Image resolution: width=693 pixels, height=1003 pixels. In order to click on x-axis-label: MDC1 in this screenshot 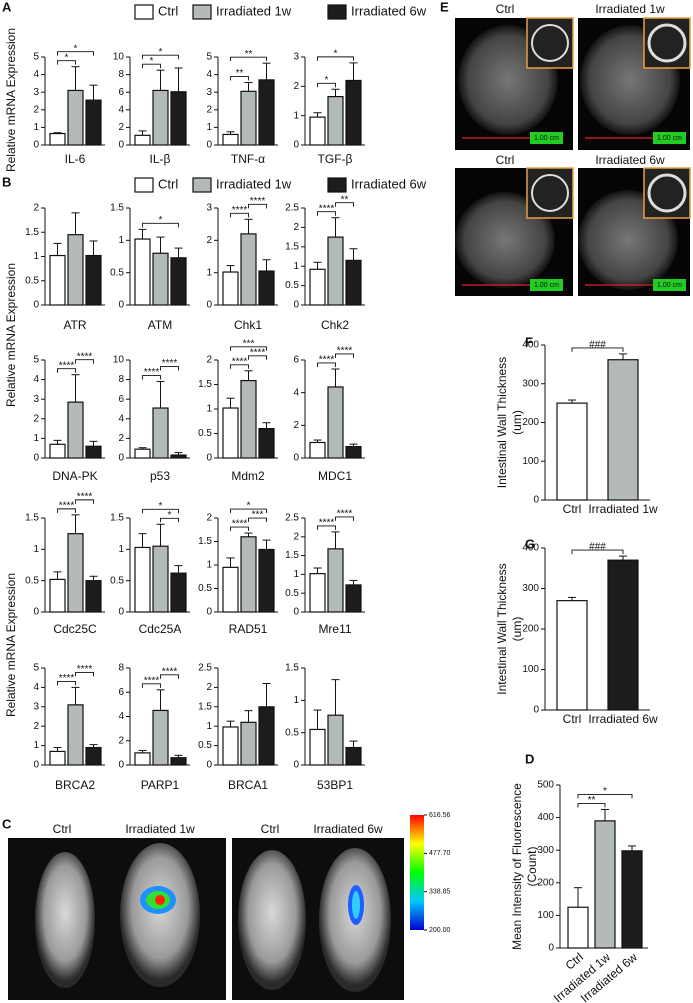, I will do `click(335, 476)`.